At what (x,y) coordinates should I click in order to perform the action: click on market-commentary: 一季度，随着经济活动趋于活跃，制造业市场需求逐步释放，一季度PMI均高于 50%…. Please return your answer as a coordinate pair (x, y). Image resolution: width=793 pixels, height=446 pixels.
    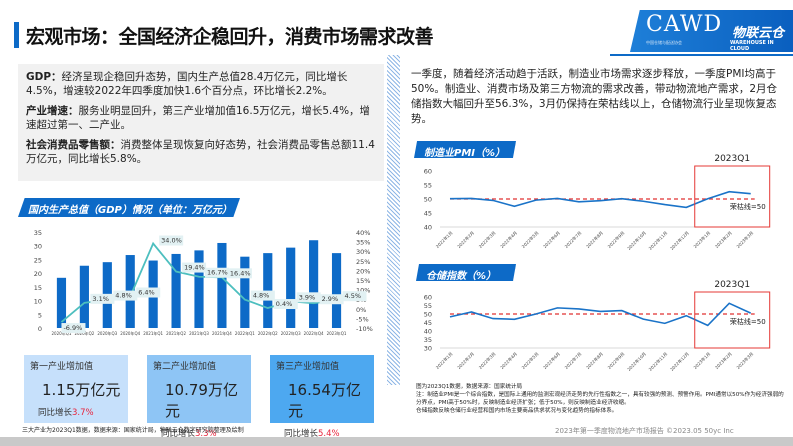
    Looking at the image, I should click on (594, 96).